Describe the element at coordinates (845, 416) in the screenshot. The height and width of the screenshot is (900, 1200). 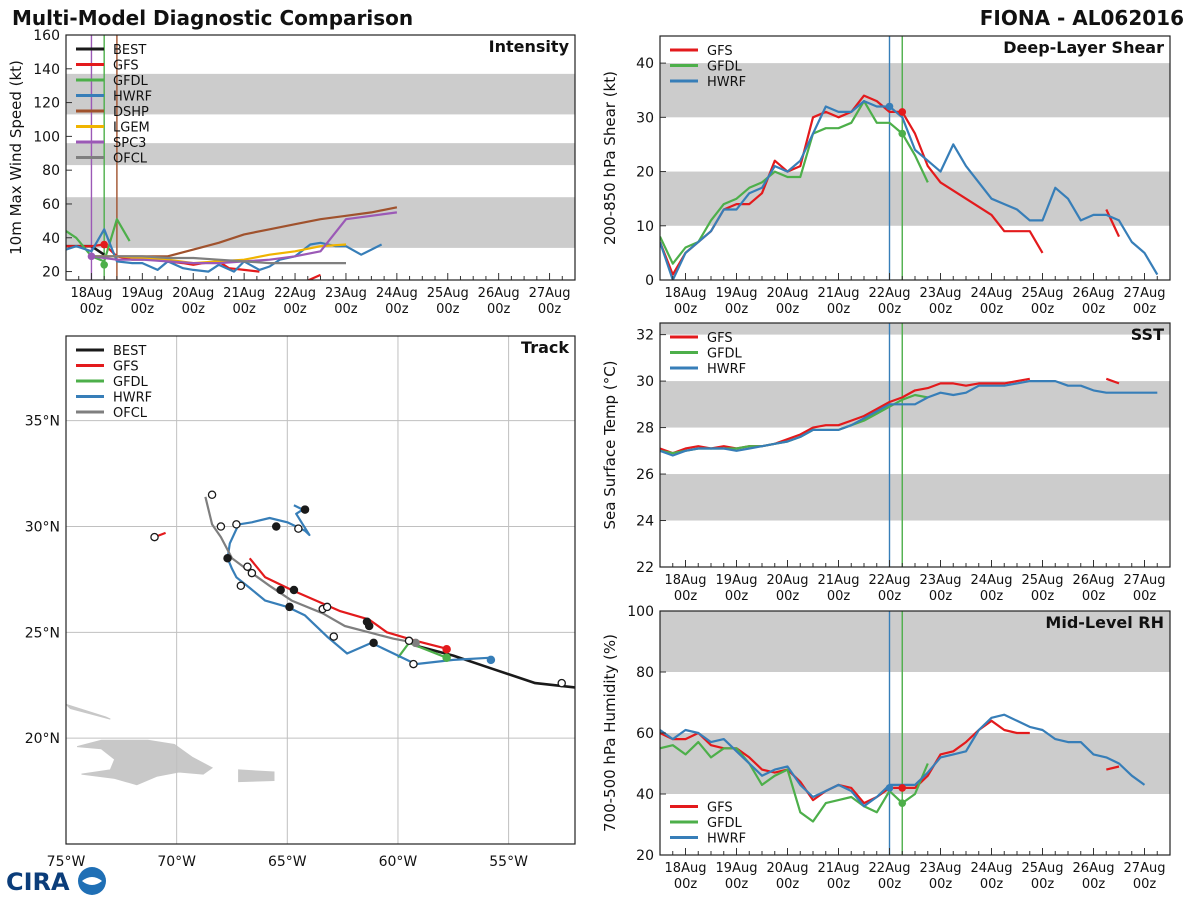
I see `series-gfs` at that location.